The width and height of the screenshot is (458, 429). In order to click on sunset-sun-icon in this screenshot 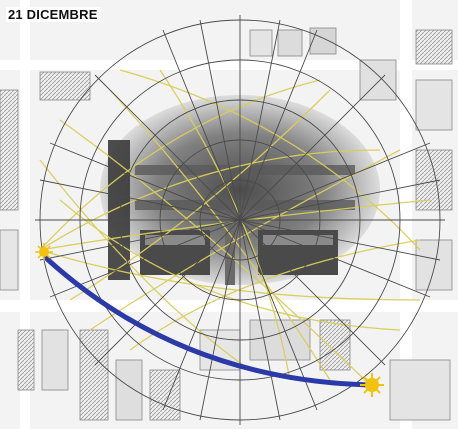, I will do `click(372, 385)`.